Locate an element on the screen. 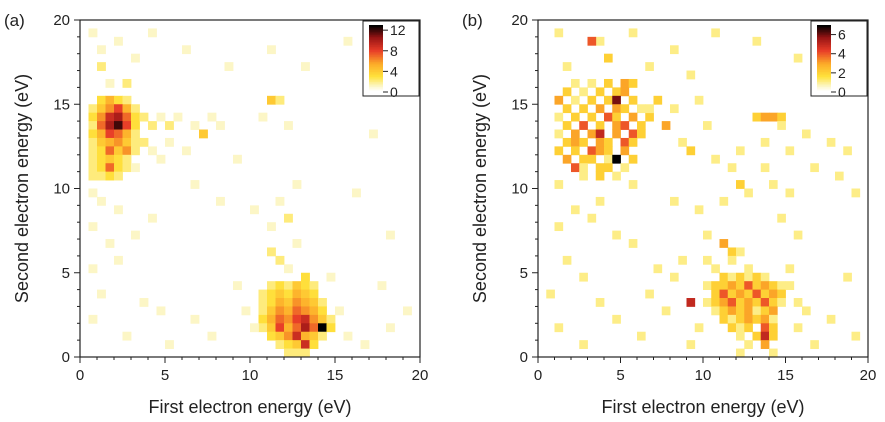  x-tick-label: 20 is located at coordinates (868, 375).